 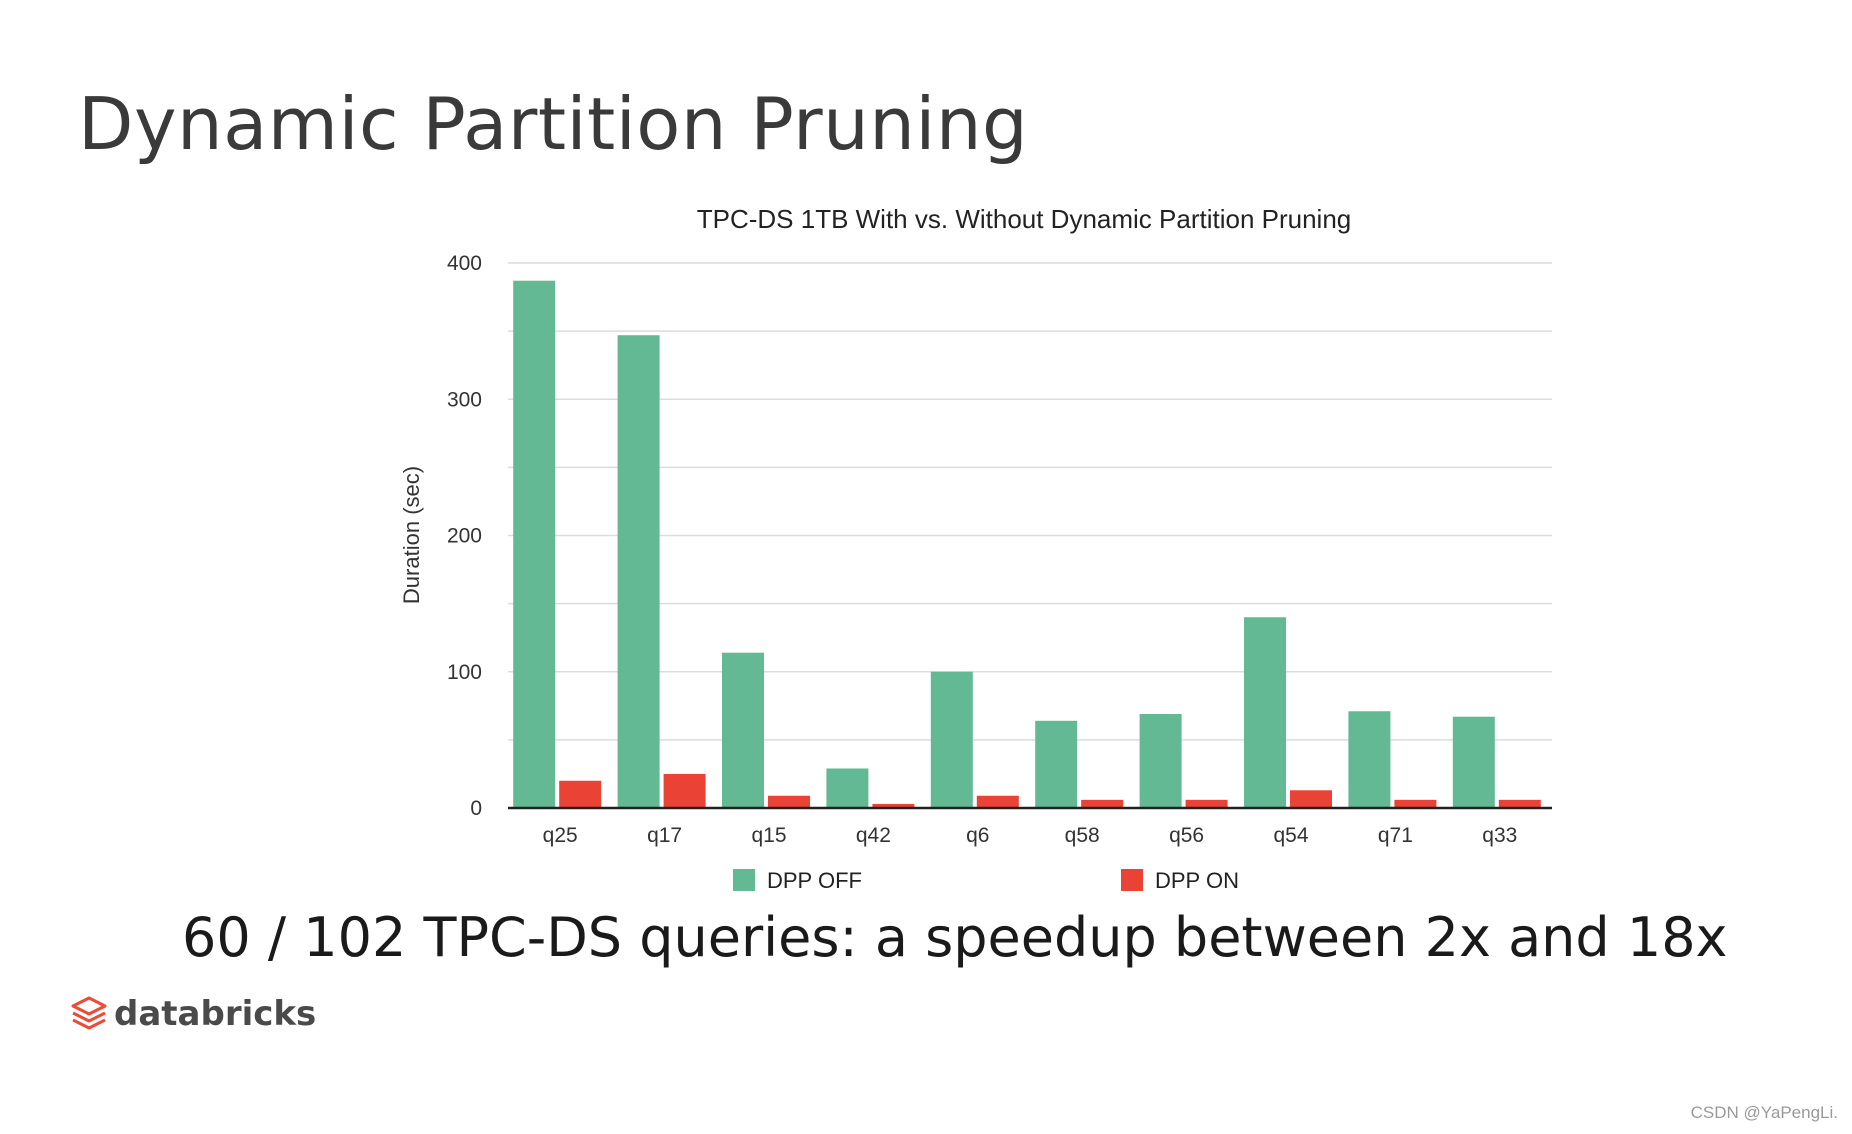 What do you see at coordinates (1499, 835) in the screenshot?
I see `x-tick-label: q33` at bounding box center [1499, 835].